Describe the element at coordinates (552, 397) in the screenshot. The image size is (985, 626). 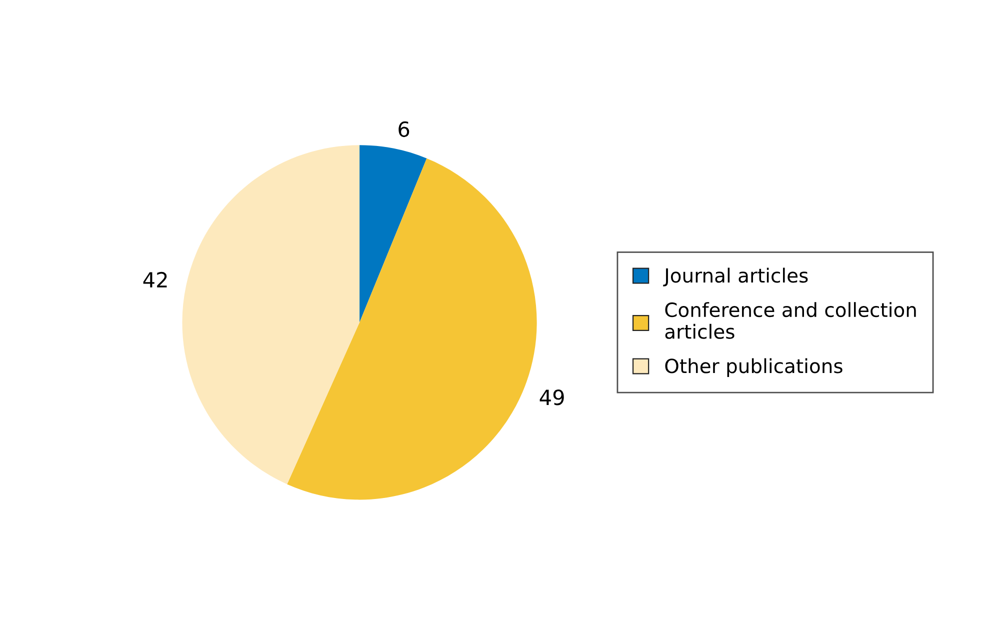
I see `data-label: 49` at that location.